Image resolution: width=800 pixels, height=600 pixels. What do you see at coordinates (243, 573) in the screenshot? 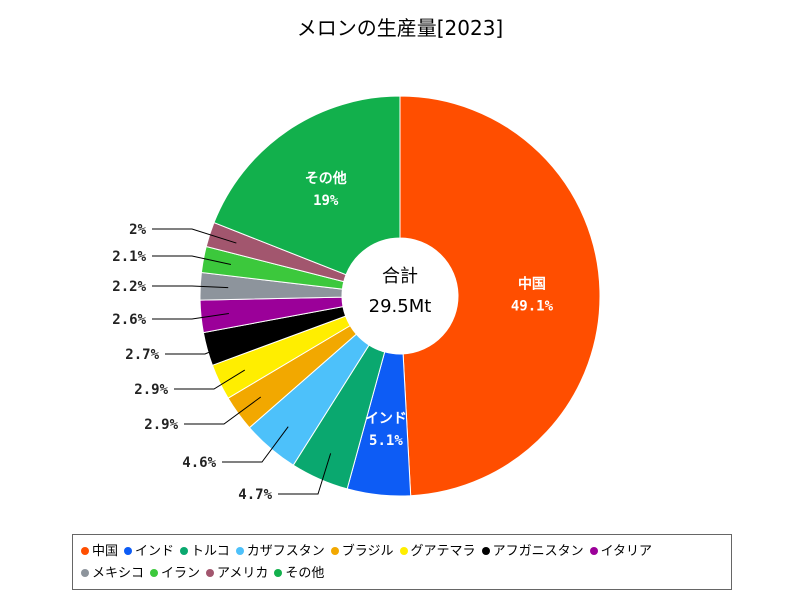
I see `legend-label: アメリカ` at bounding box center [243, 573].